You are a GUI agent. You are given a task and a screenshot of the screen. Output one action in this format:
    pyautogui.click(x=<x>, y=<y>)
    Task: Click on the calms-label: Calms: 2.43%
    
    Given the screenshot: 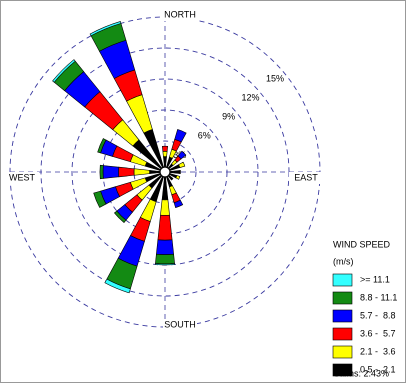 What is the action you would take?
    pyautogui.click(x=361, y=373)
    